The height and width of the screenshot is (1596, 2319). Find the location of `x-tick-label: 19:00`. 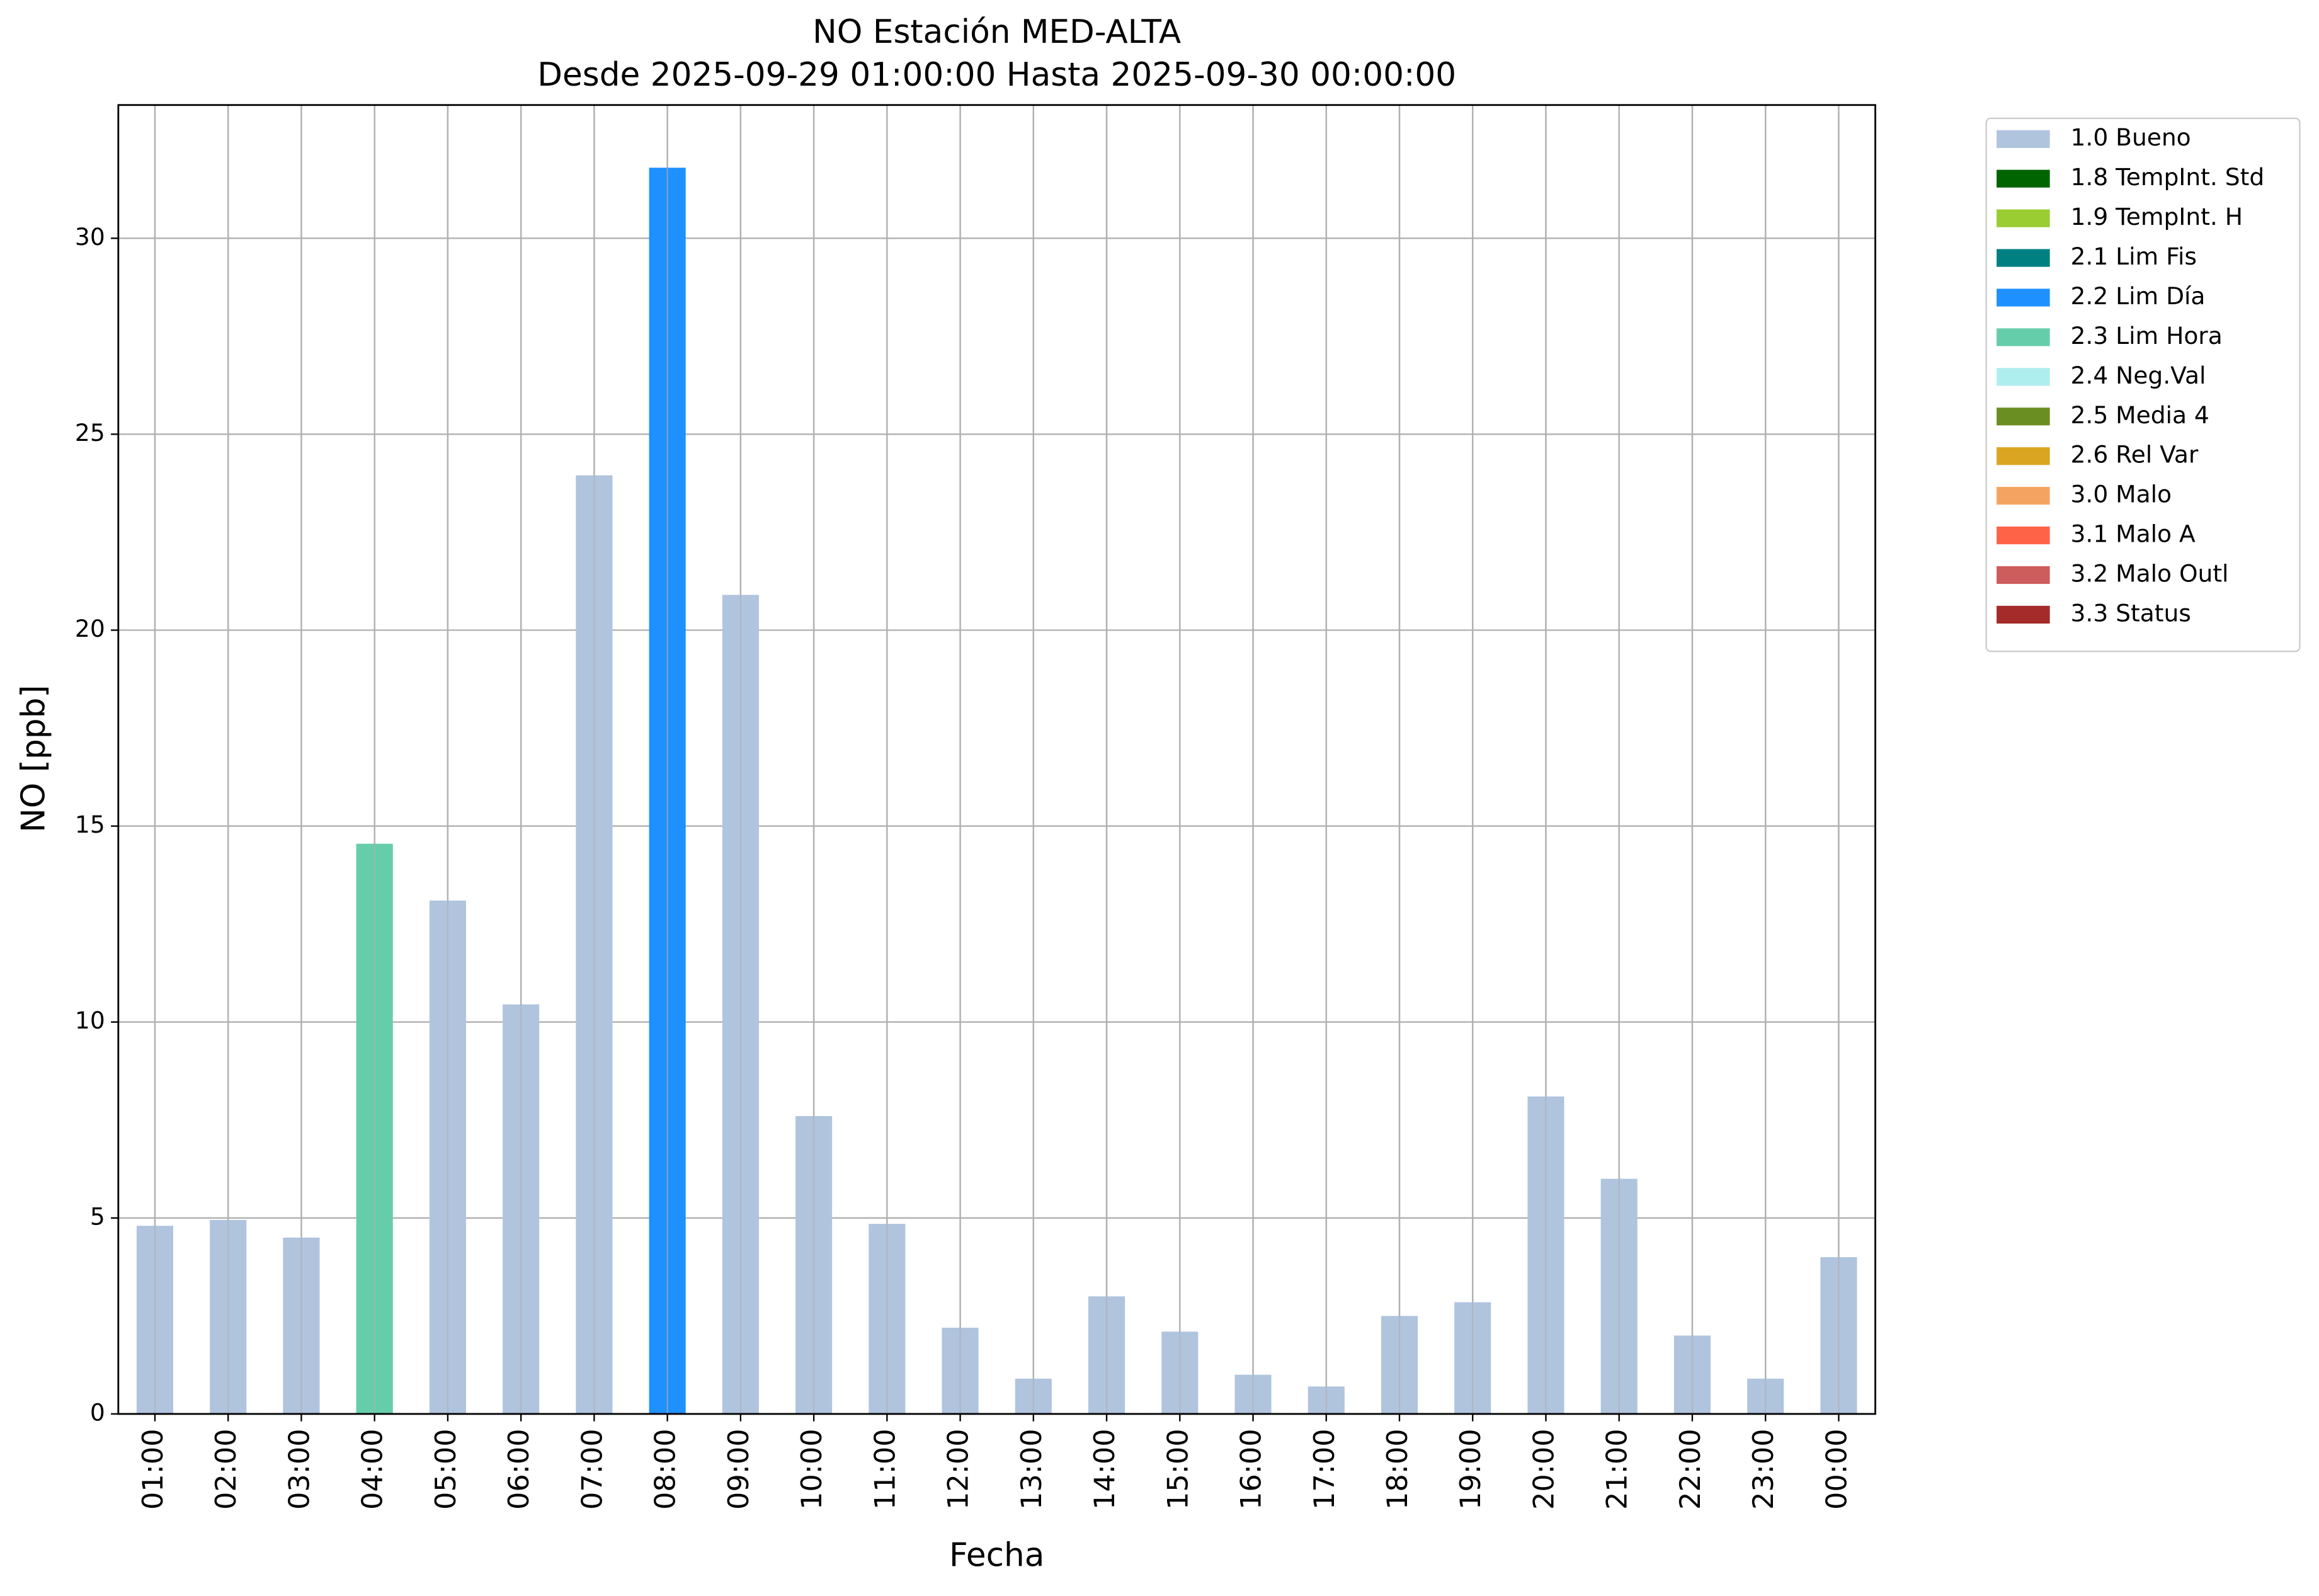

x-tick-label: 19:00 is located at coordinates (1470, 1469).